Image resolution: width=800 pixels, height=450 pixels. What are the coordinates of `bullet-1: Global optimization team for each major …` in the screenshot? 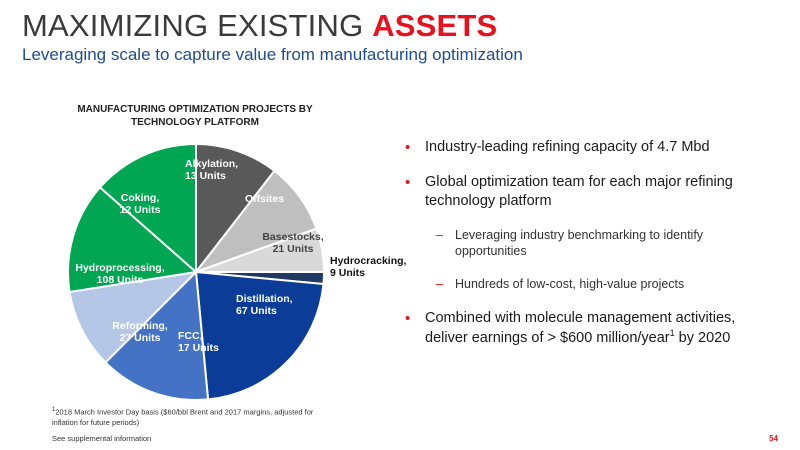 It's located at (588, 192).